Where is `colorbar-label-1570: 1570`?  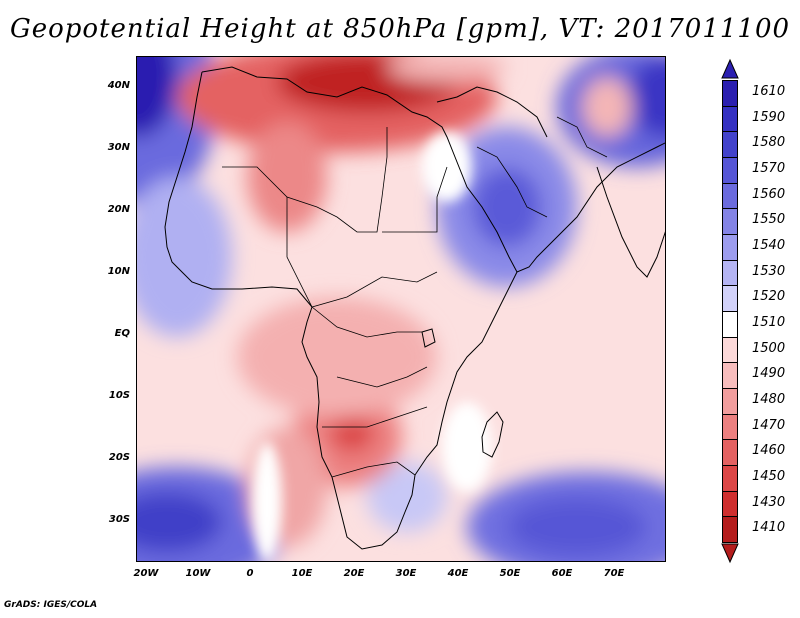
colorbar-label-1570: 1570 is located at coordinates (769, 168).